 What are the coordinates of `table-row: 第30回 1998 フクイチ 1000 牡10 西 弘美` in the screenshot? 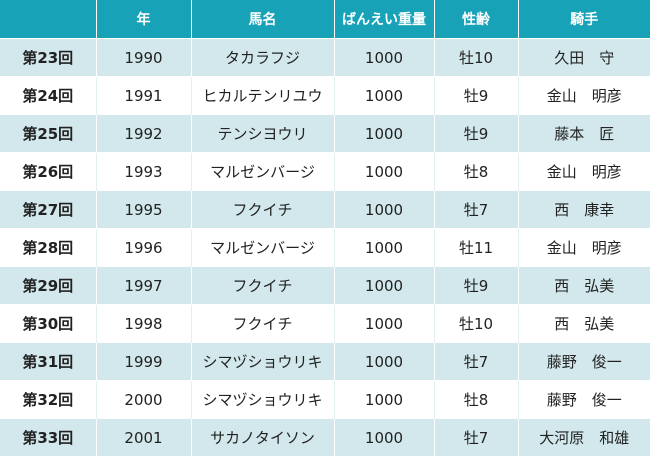 It's located at (325, 323).